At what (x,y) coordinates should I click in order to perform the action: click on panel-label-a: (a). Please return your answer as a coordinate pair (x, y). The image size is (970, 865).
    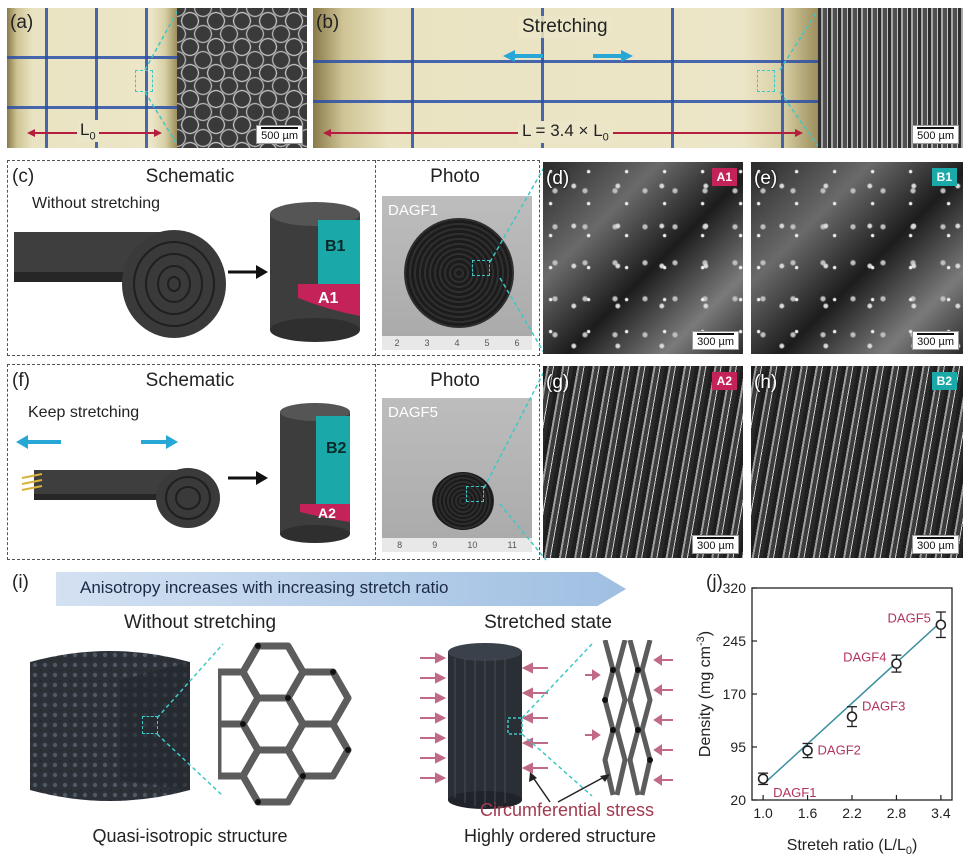
    Looking at the image, I should click on (22, 22).